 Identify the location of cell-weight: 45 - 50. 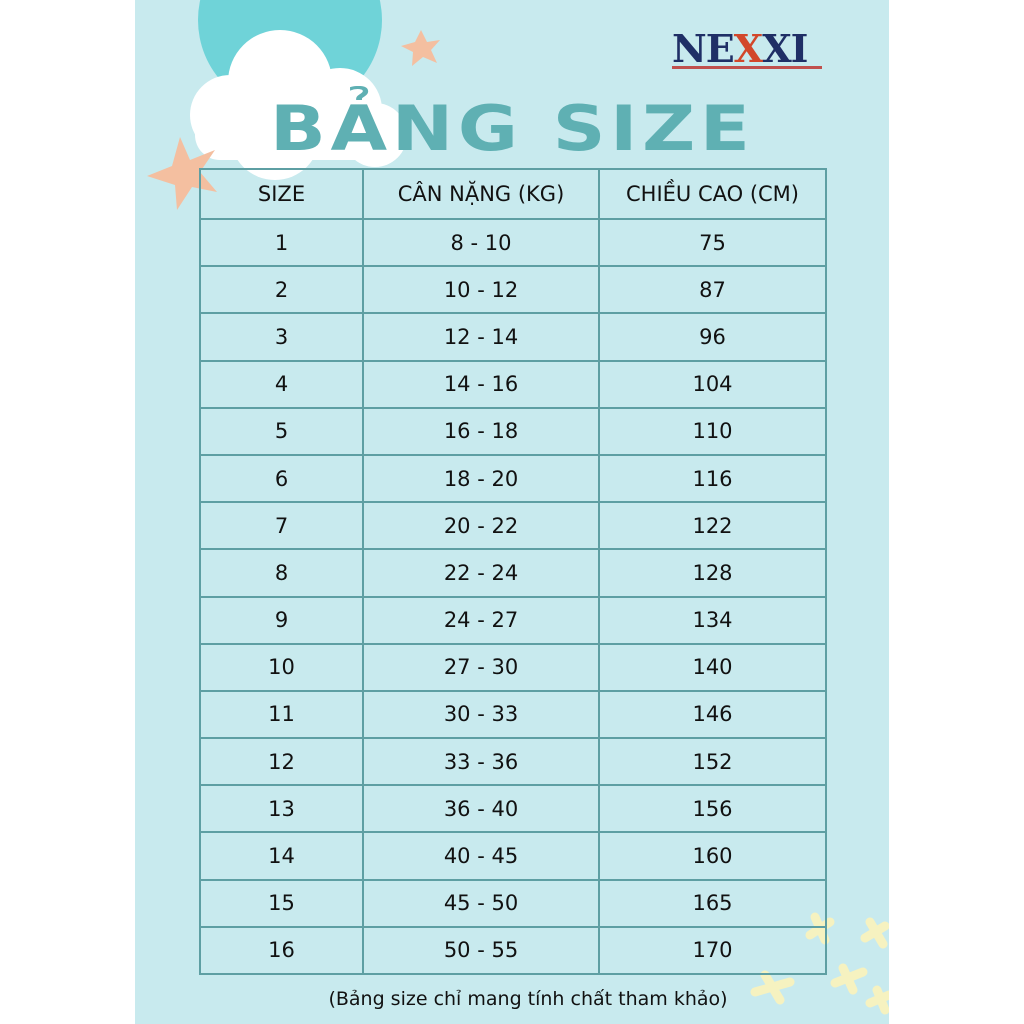
(481, 903).